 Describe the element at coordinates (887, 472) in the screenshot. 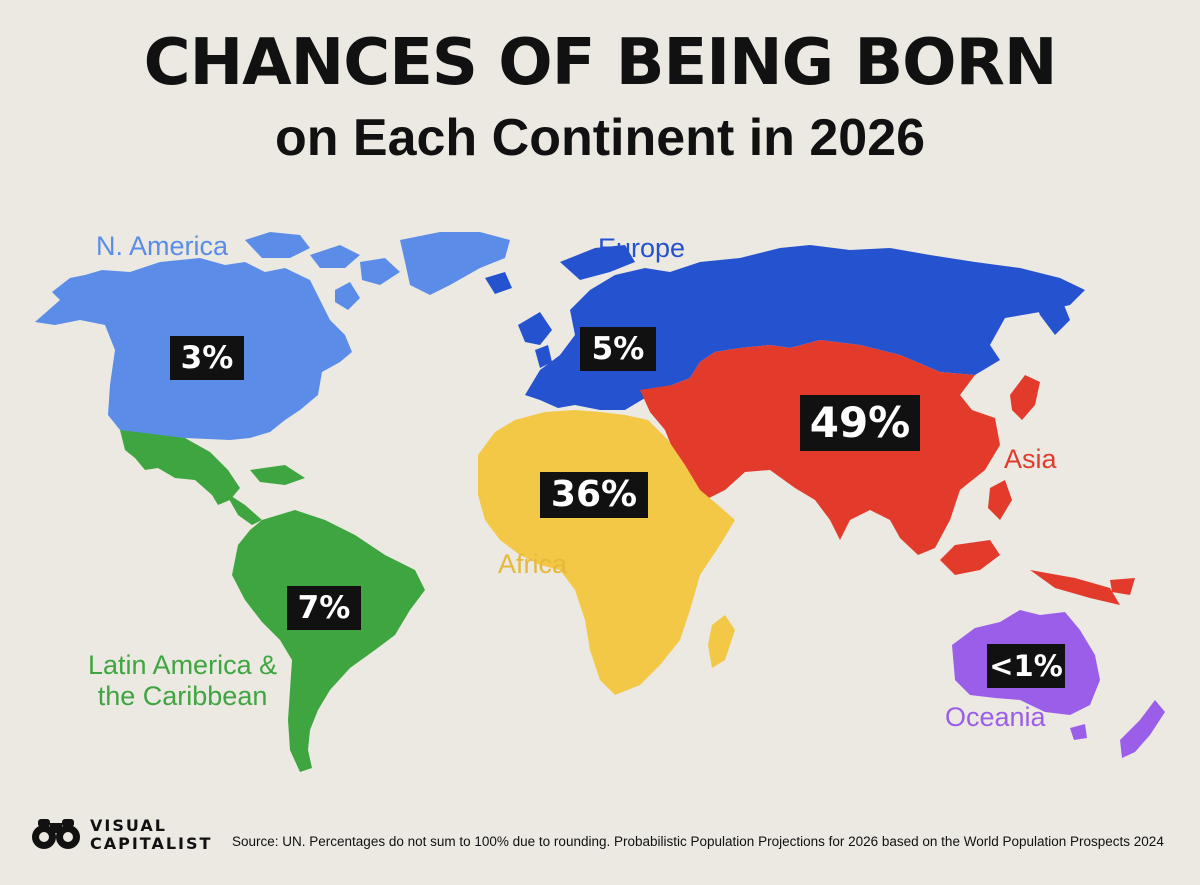

I see `asia-shape` at that location.